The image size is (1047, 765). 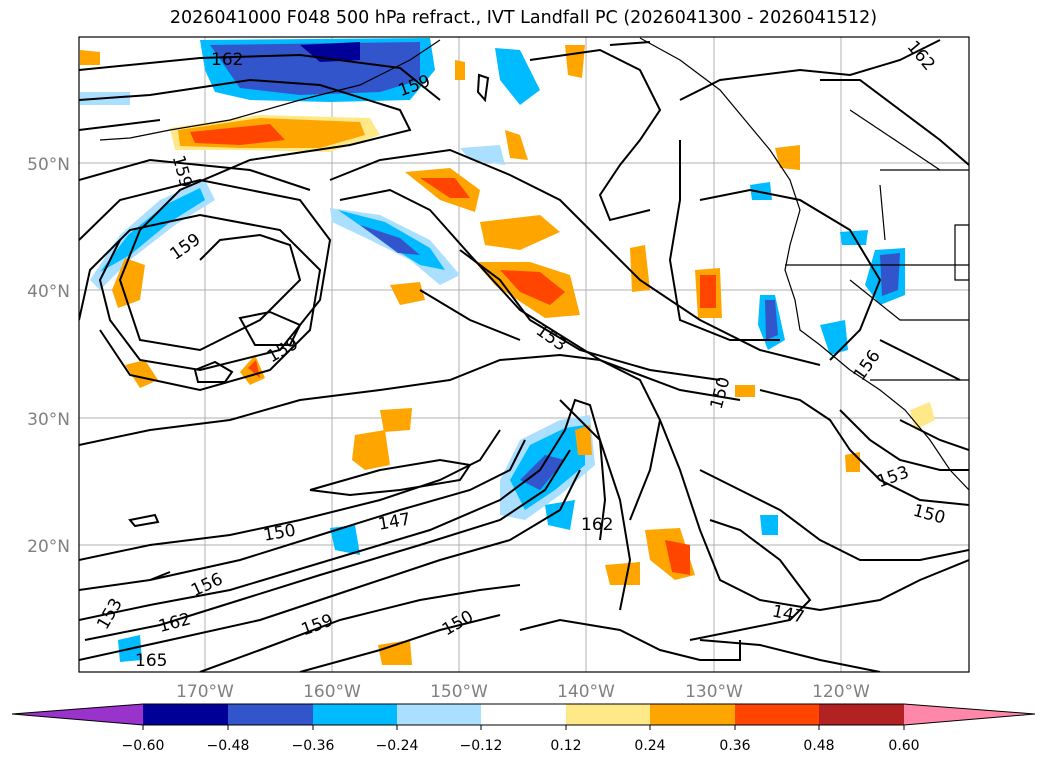 I want to click on lon-label: 130°W, so click(x=714, y=692).